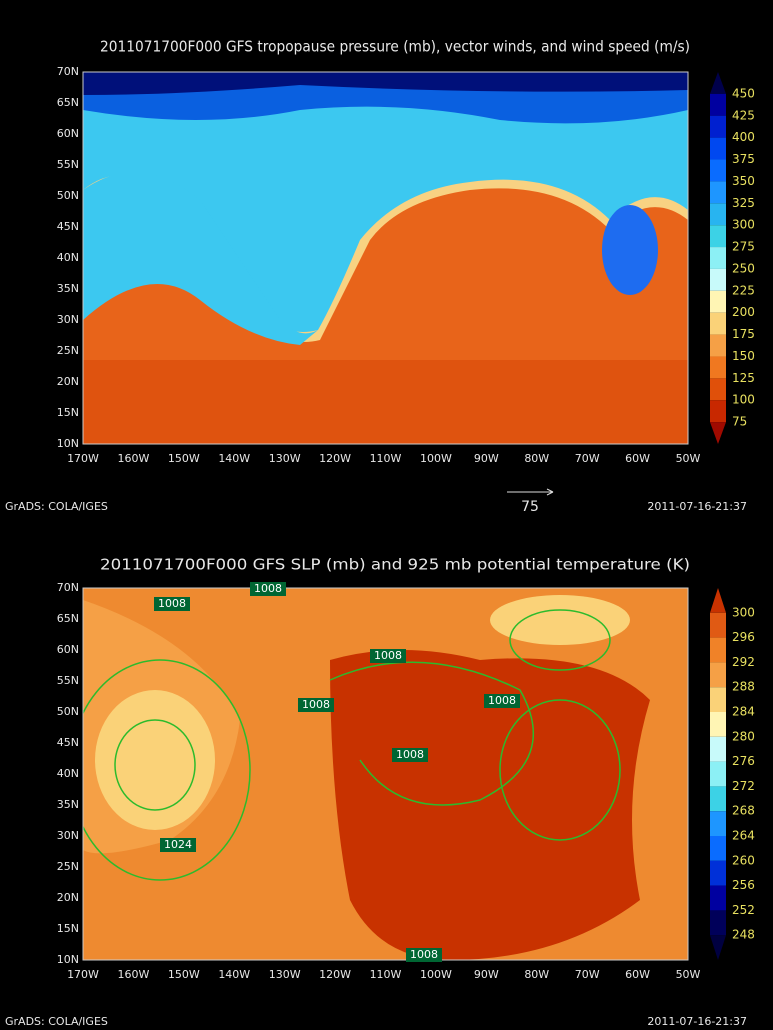 This screenshot has width=773, height=1030. Describe the element at coordinates (743, 836) in the screenshot. I see `colorbar-label: 264` at that location.